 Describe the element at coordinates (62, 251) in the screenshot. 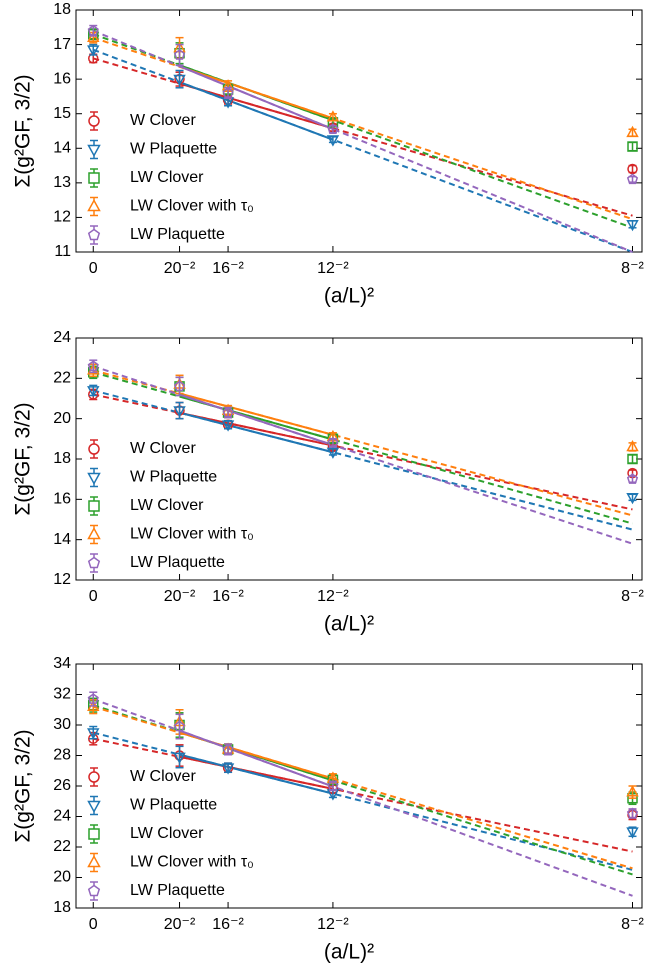

I see `y-tick-label: 11` at that location.